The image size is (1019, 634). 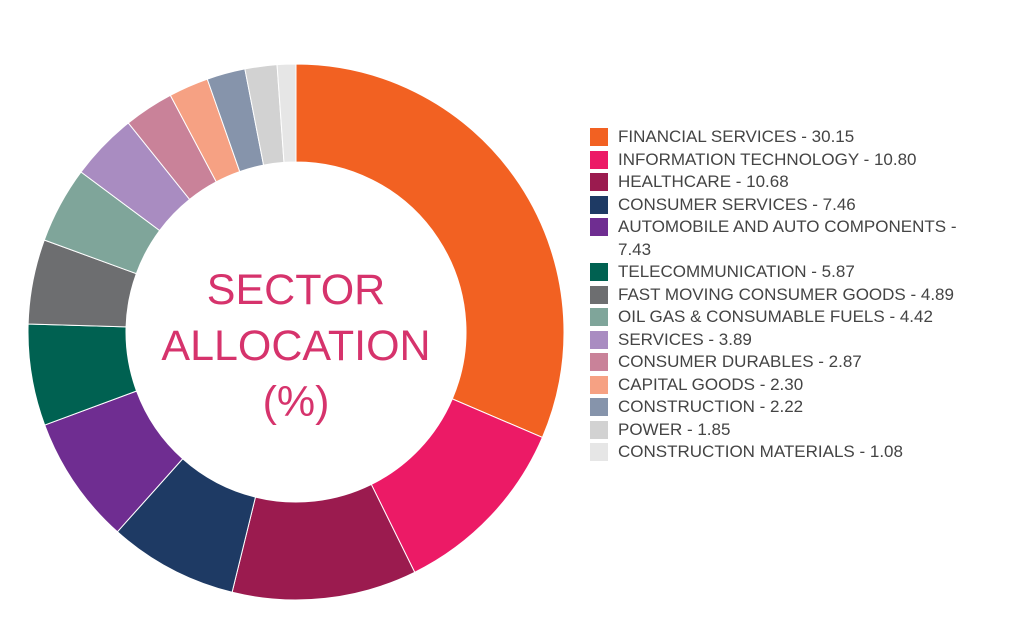 I want to click on legend-label: CONSUMER SERVICES - 7.46, so click(x=737, y=204).